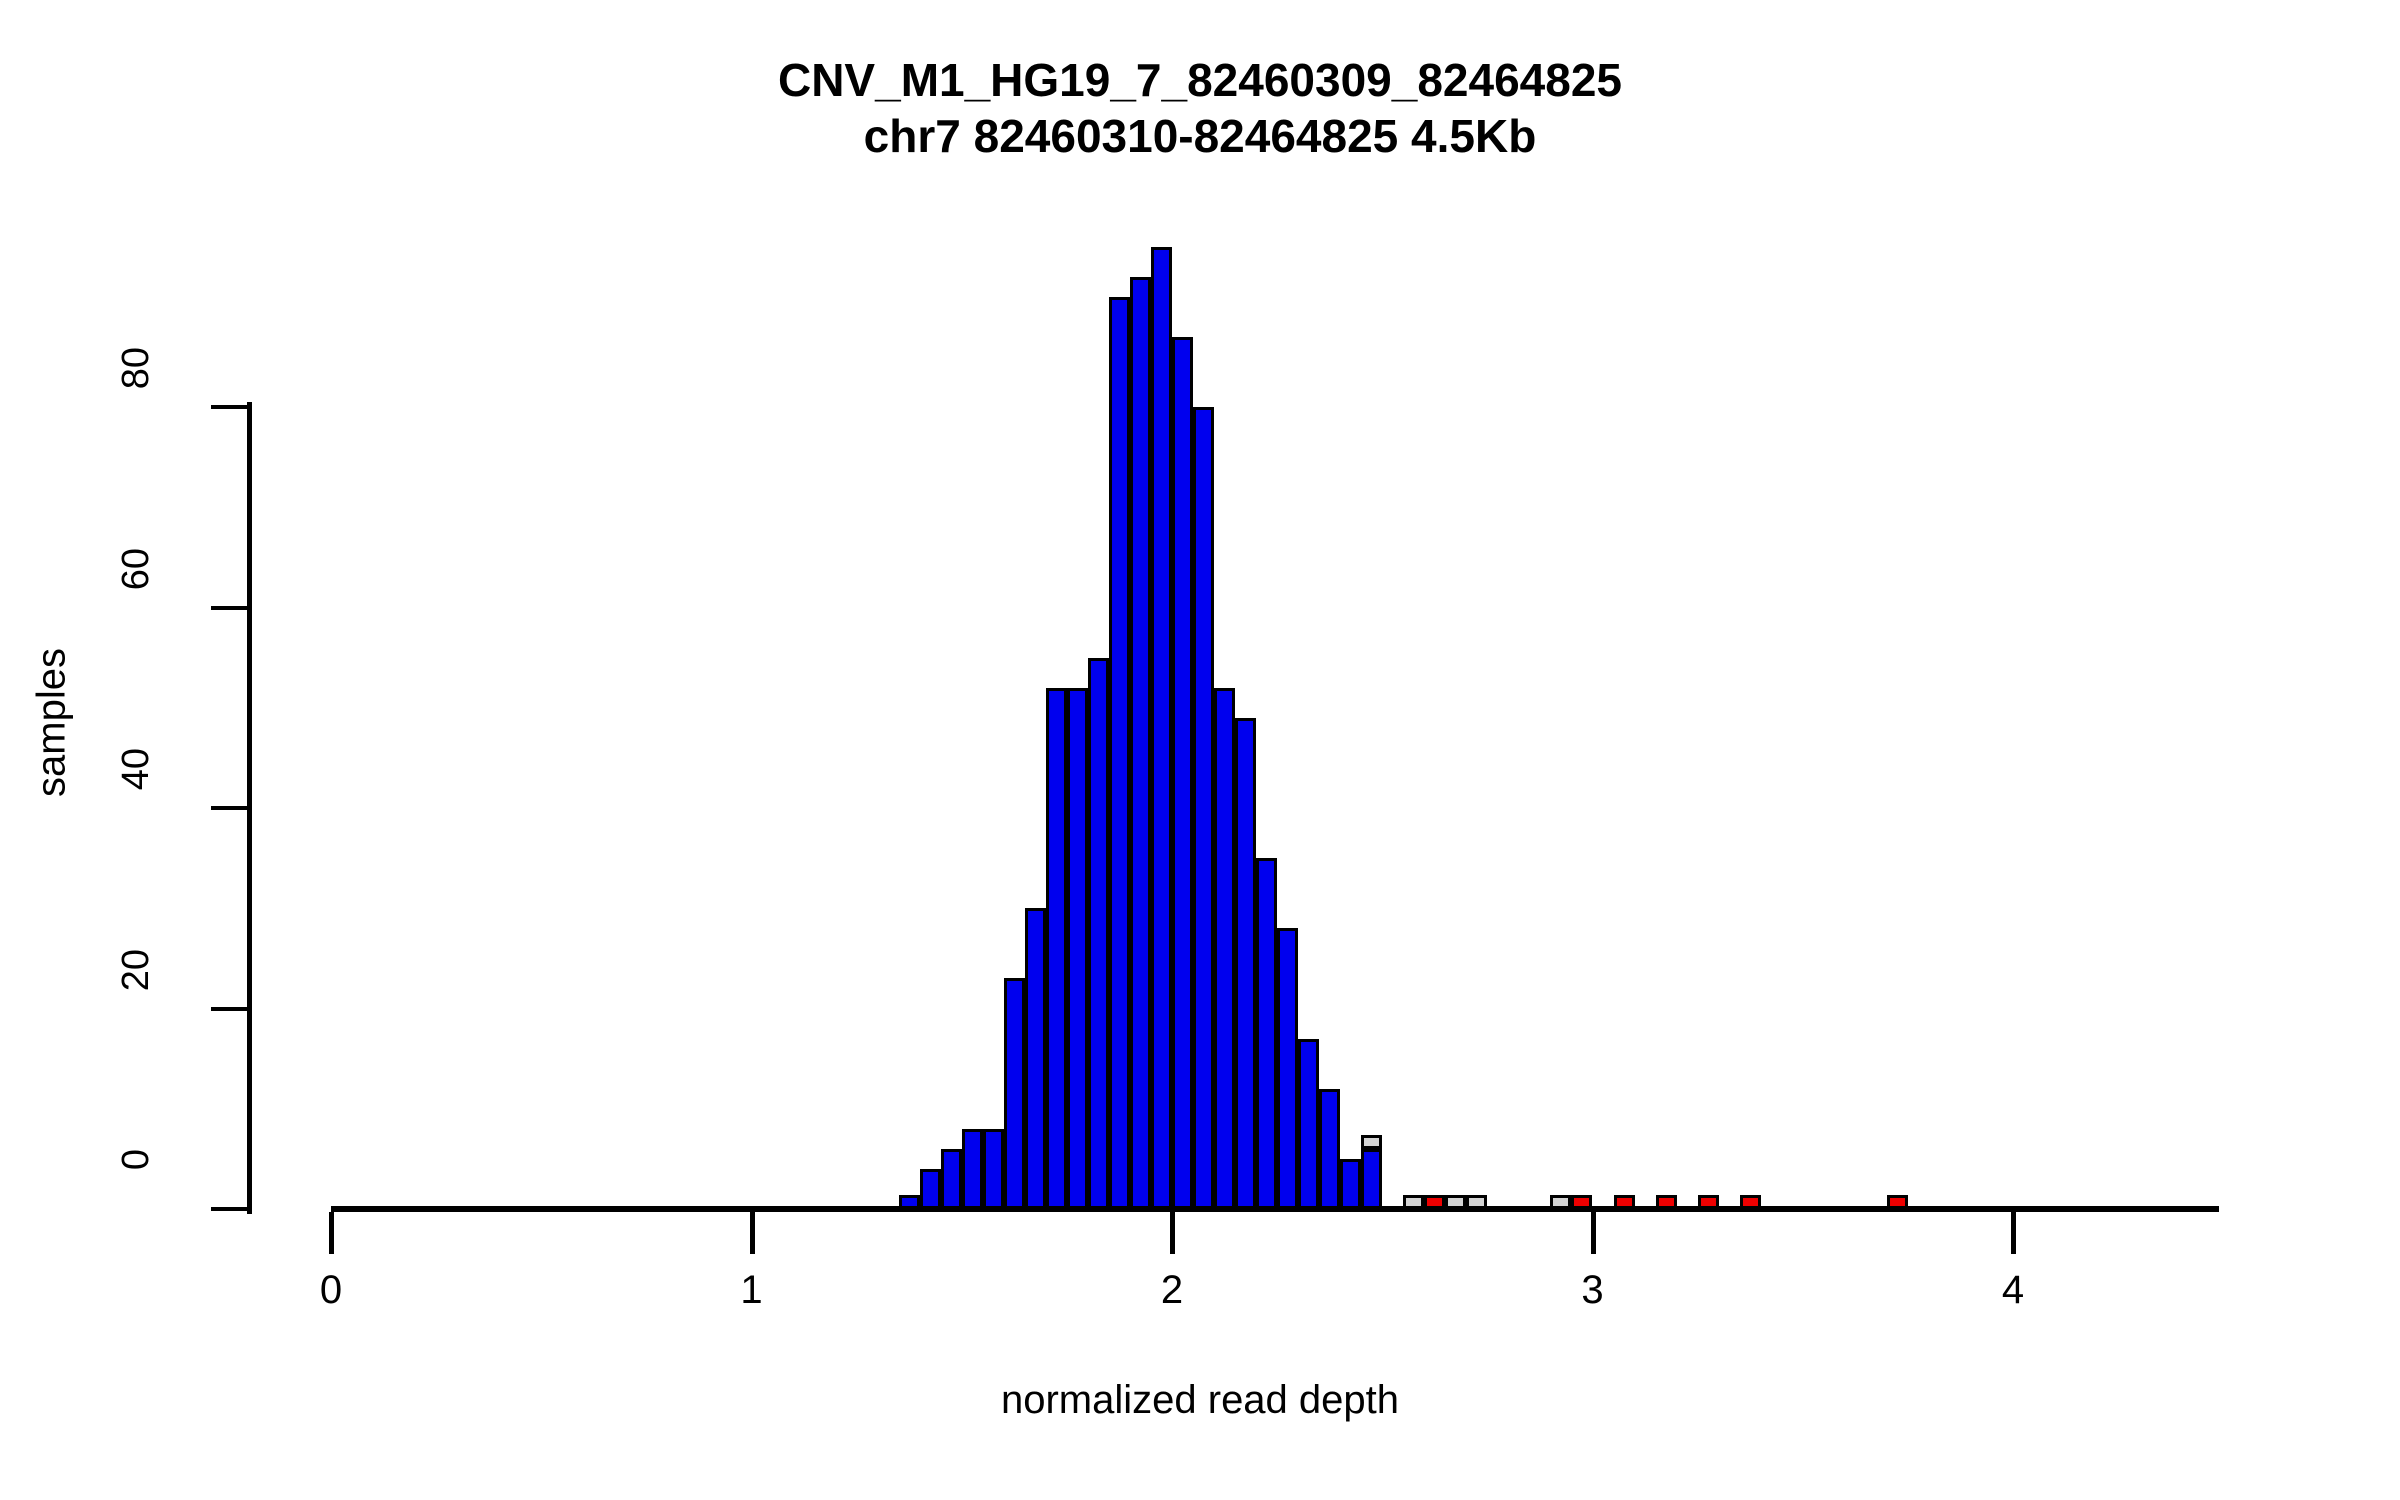 Image resolution: width=2400 pixels, height=1500 pixels. Describe the element at coordinates (2013, 1290) in the screenshot. I see `x-tick-label-4: 4` at that location.